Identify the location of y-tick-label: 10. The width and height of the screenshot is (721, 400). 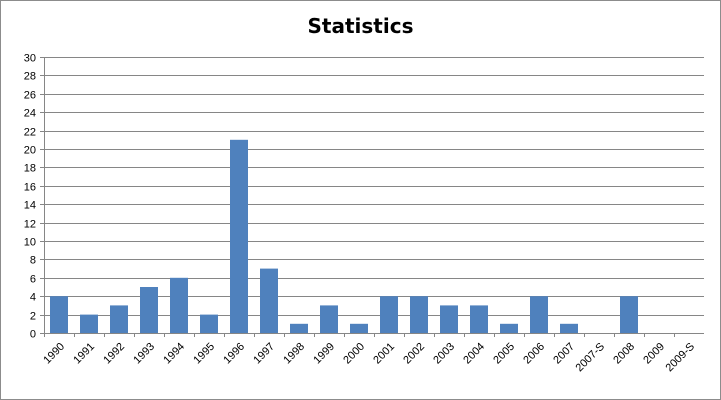
(30, 243).